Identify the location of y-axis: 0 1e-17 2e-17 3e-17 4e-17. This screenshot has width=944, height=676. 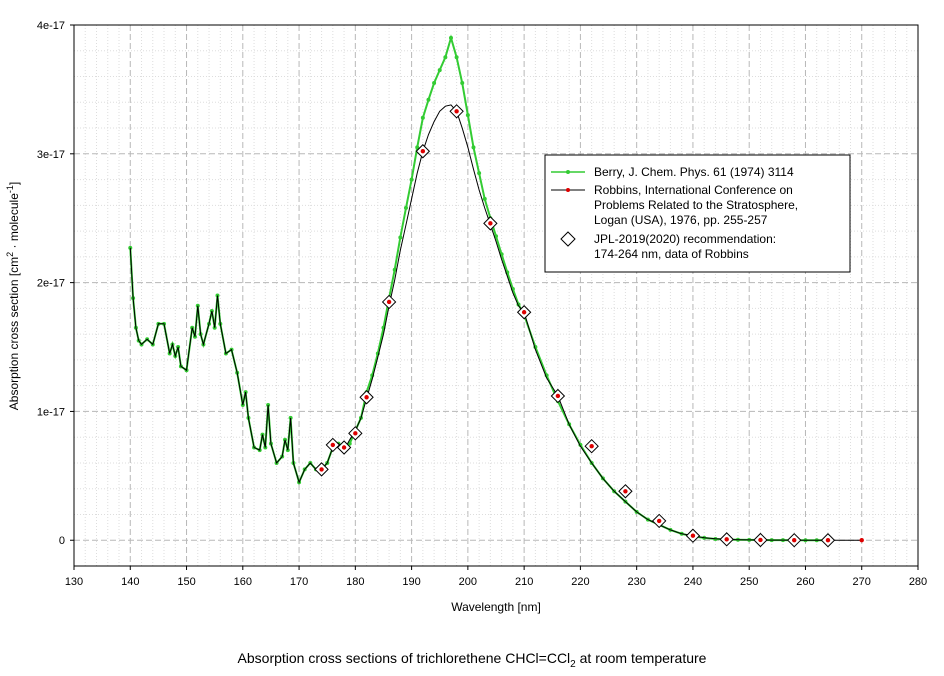
(55, 283).